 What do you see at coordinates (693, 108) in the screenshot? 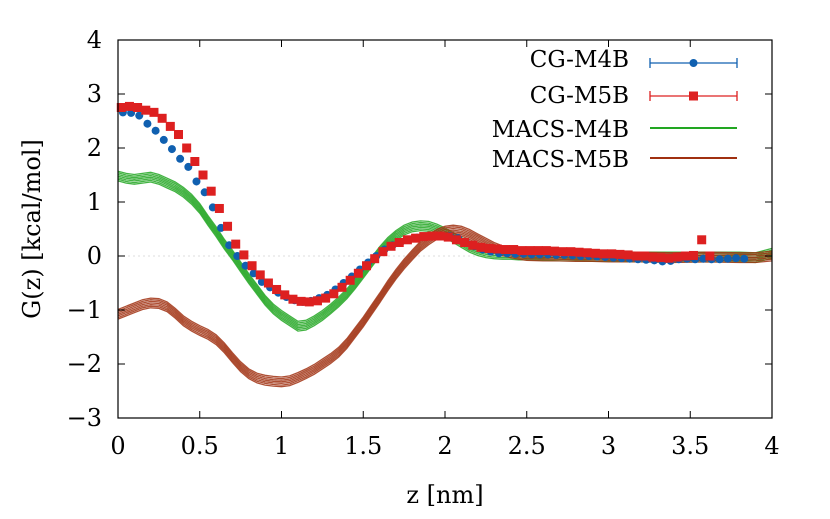
I see `legend-swatches` at bounding box center [693, 108].